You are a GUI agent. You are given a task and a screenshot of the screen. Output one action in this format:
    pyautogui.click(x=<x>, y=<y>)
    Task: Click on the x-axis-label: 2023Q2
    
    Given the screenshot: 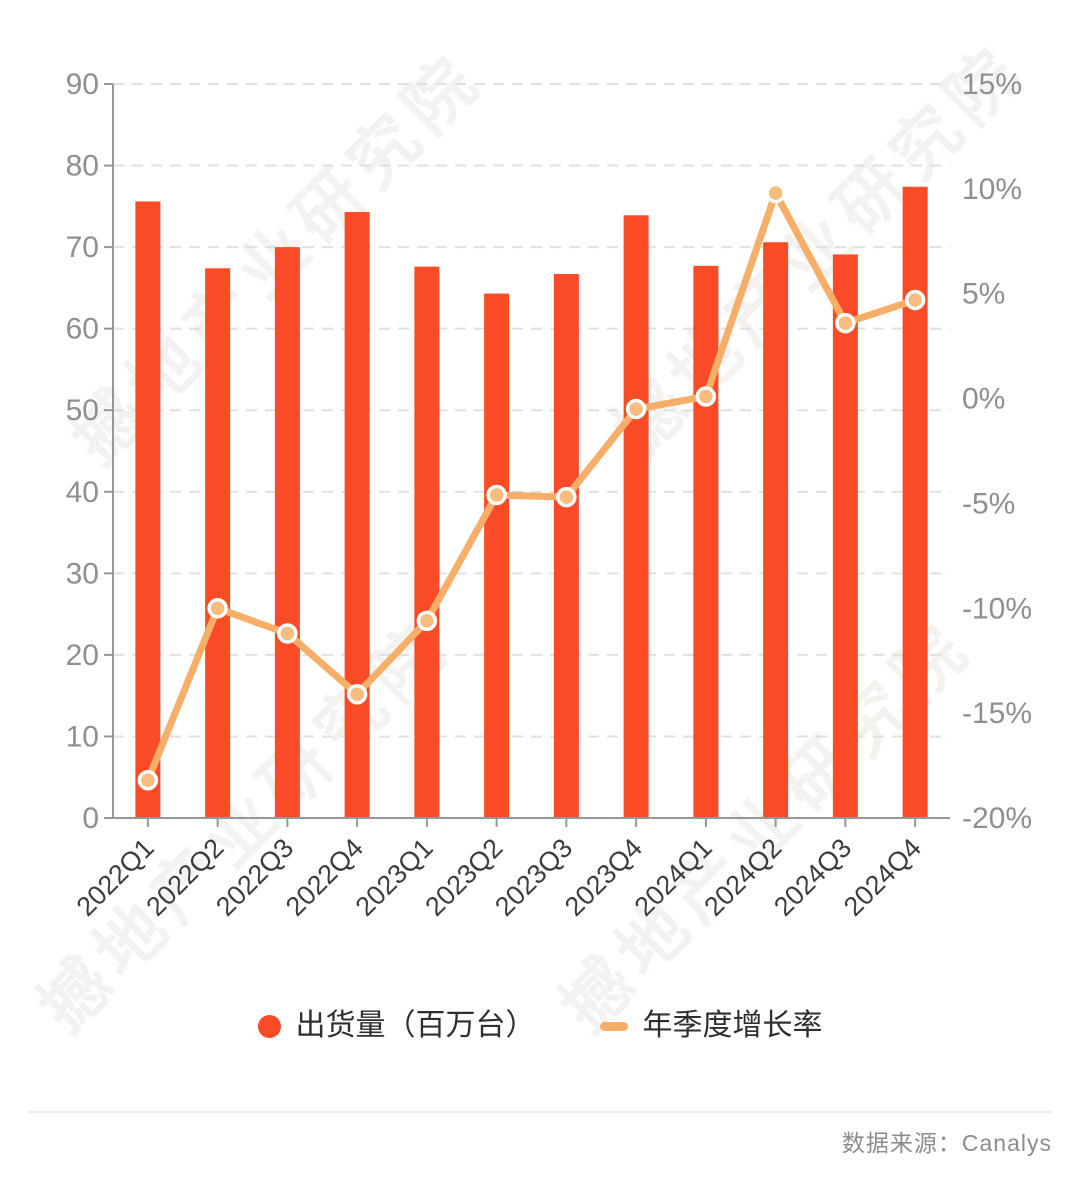 What is the action you would take?
    pyautogui.click(x=463, y=877)
    